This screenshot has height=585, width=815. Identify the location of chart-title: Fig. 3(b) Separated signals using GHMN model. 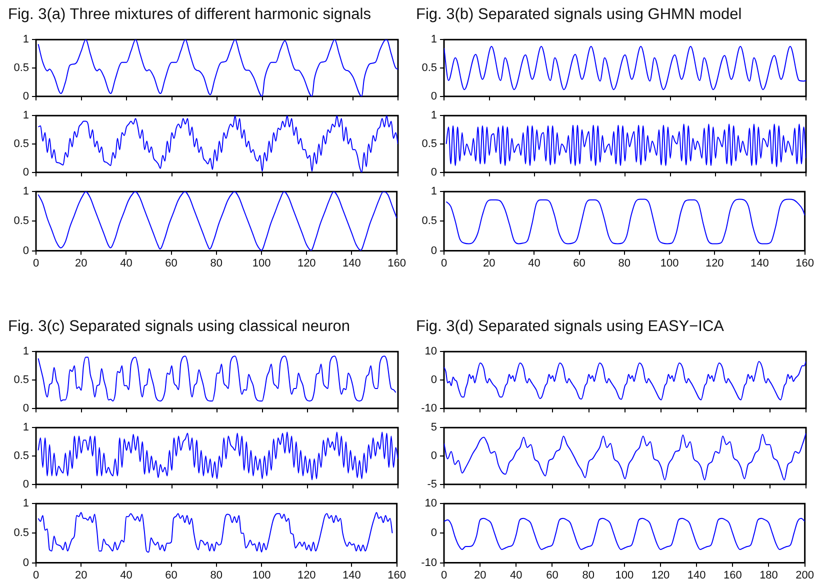
(579, 15).